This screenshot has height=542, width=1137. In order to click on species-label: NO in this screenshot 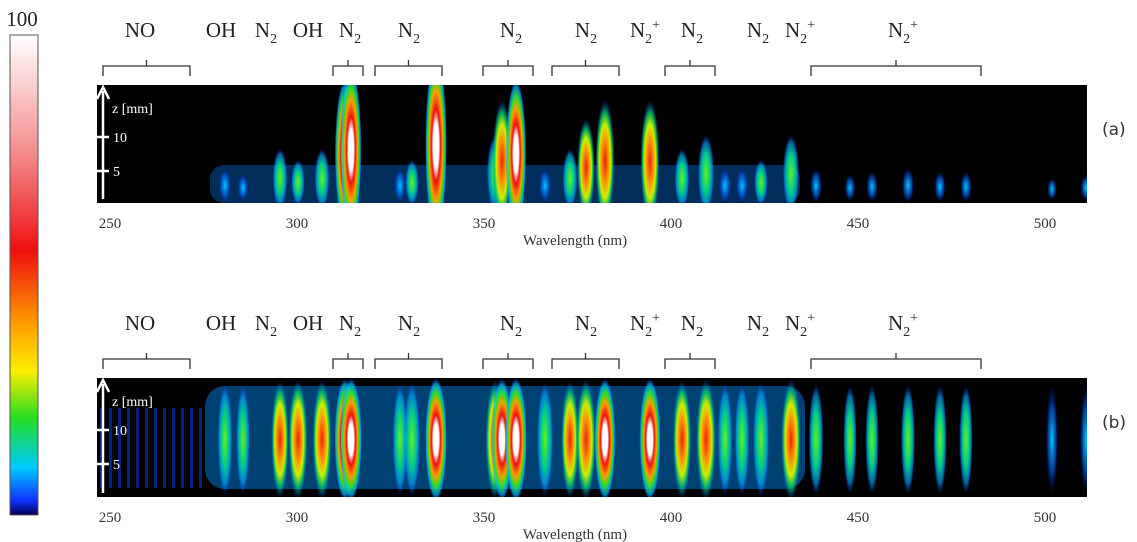, I will do `click(140, 30)`.